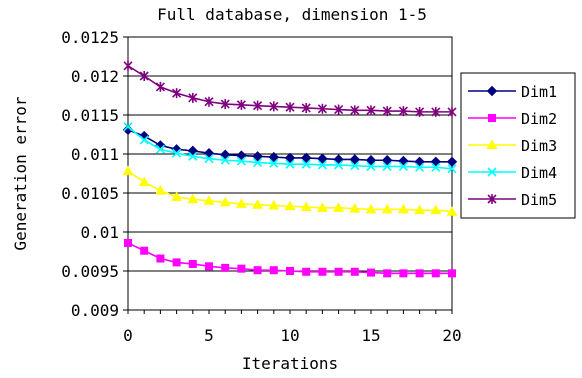 This screenshot has width=582, height=378. Describe the element at coordinates (512, 200) in the screenshot. I see `legend-item-dim5: Dim5` at that location.